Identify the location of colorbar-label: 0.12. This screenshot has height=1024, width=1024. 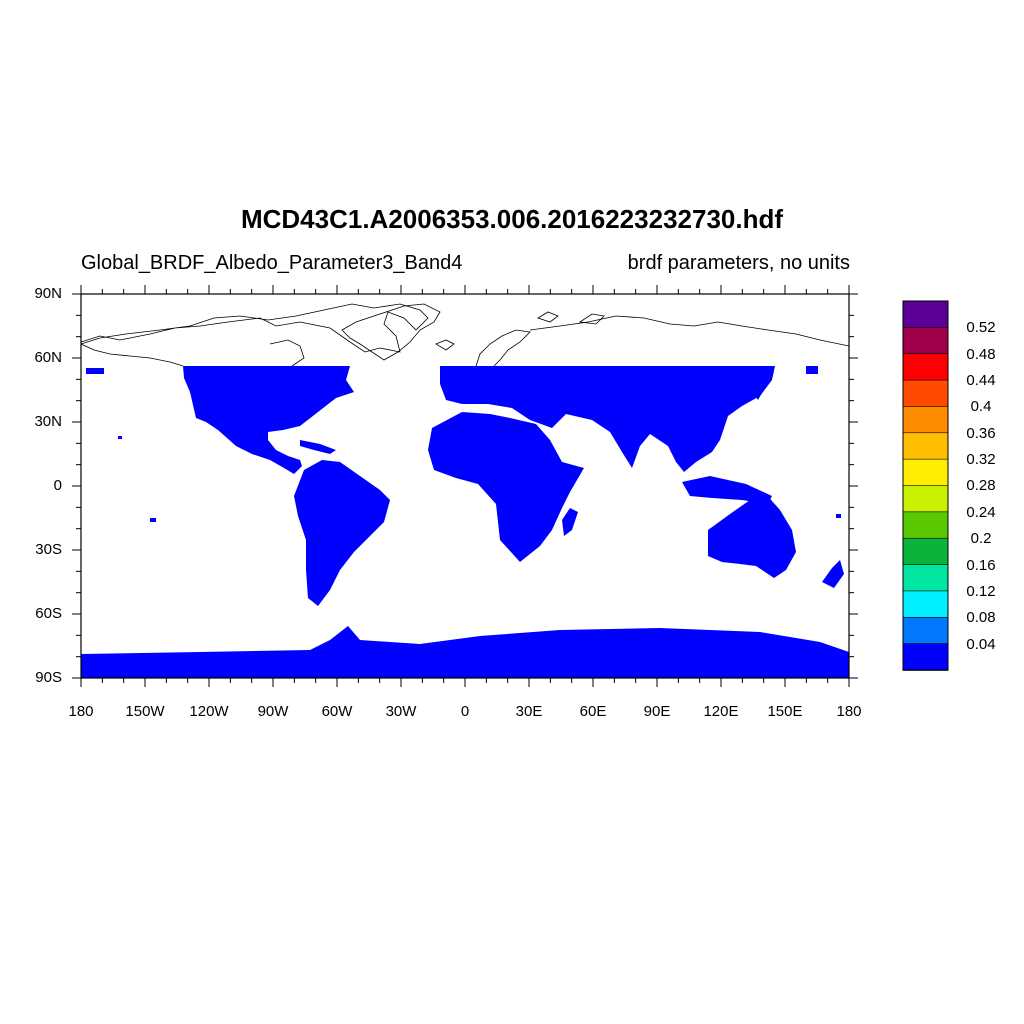
(981, 591).